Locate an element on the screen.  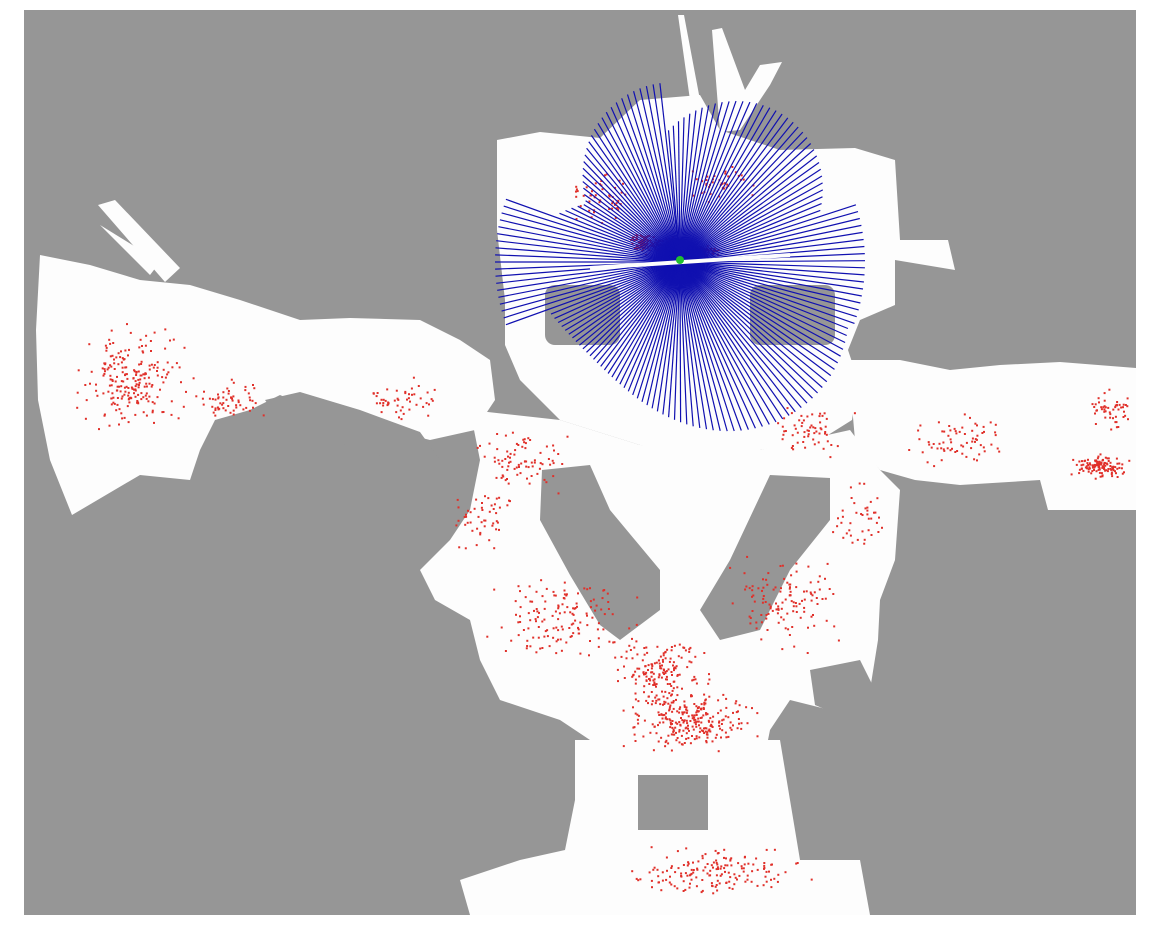
free-region-left-fan is located at coordinates (265, 385).